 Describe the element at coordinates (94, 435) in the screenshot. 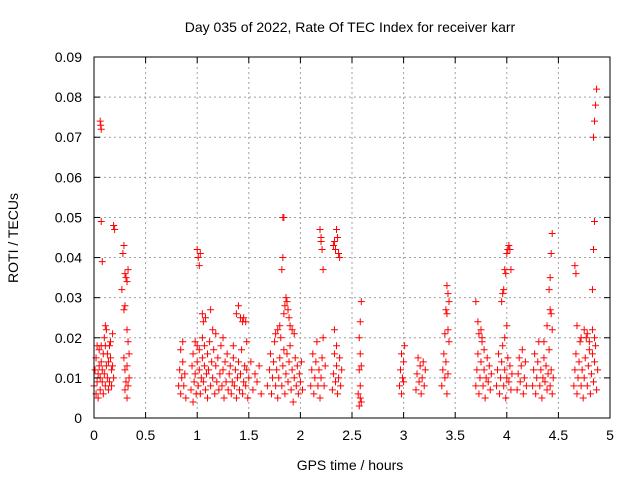

I see `x-tick-label: 0` at that location.